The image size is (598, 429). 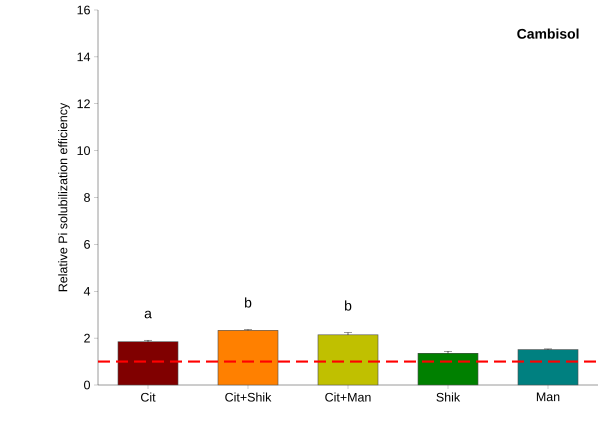 What do you see at coordinates (148, 314) in the screenshot?
I see `annotation: a` at bounding box center [148, 314].